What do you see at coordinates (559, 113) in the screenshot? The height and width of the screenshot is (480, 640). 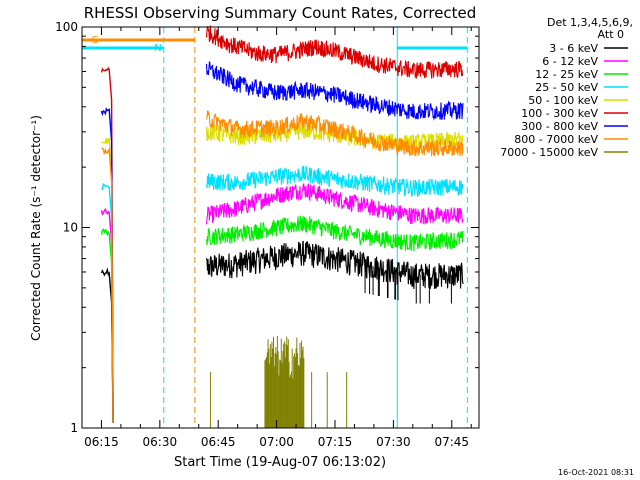 I see `legend-entry-label: 100 - 300 keV` at bounding box center [559, 113].